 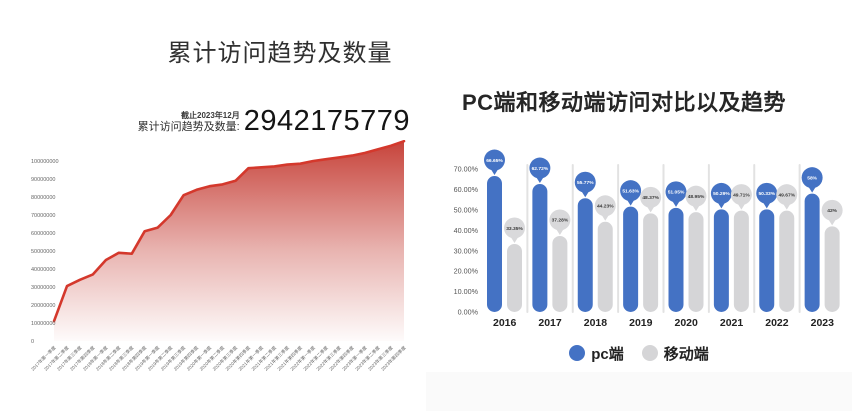 I want to click on year-label: 2017, so click(x=550, y=323).